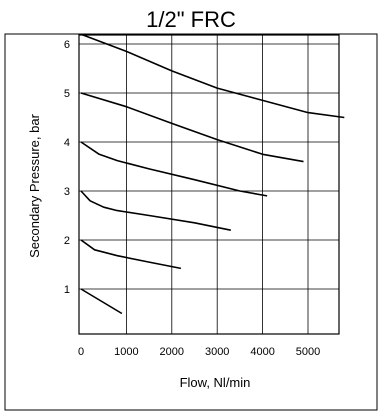 This screenshot has width=382, height=414. Describe the element at coordinates (67, 45) in the screenshot. I see `y-tick-label: 6` at that location.